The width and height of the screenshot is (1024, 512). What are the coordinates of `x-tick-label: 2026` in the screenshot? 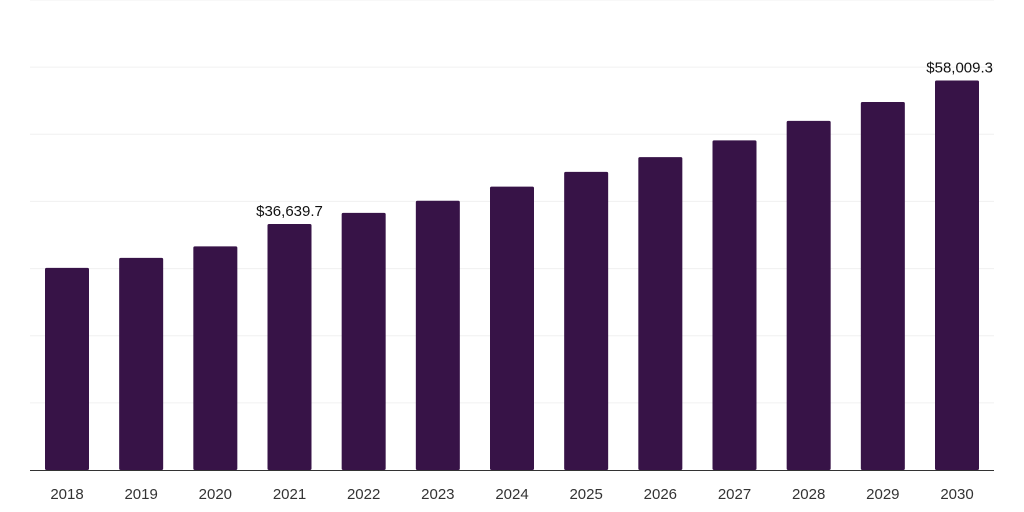 It's located at (660, 494).